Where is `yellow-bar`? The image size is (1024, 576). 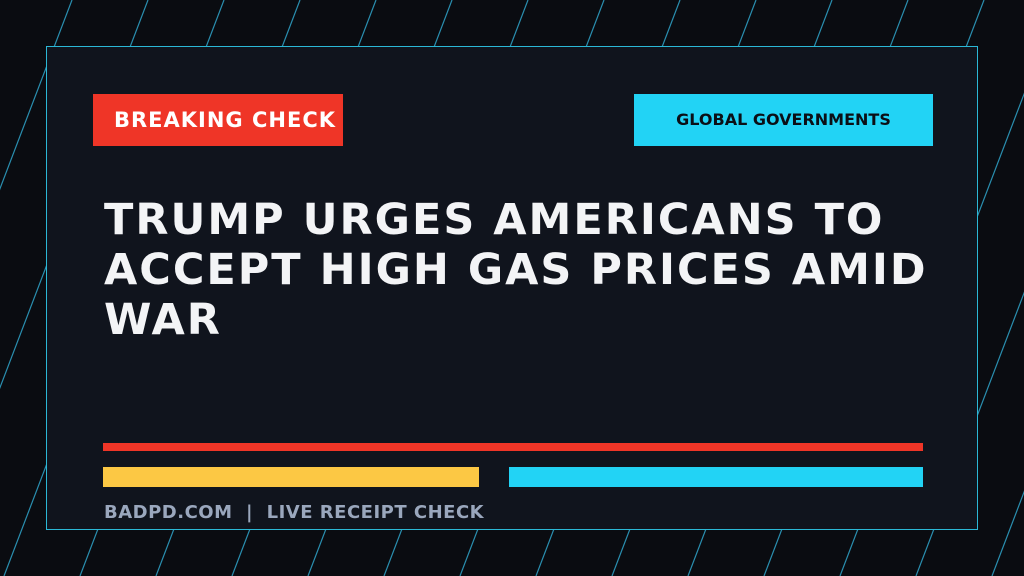
yellow-bar is located at coordinates (291, 477).